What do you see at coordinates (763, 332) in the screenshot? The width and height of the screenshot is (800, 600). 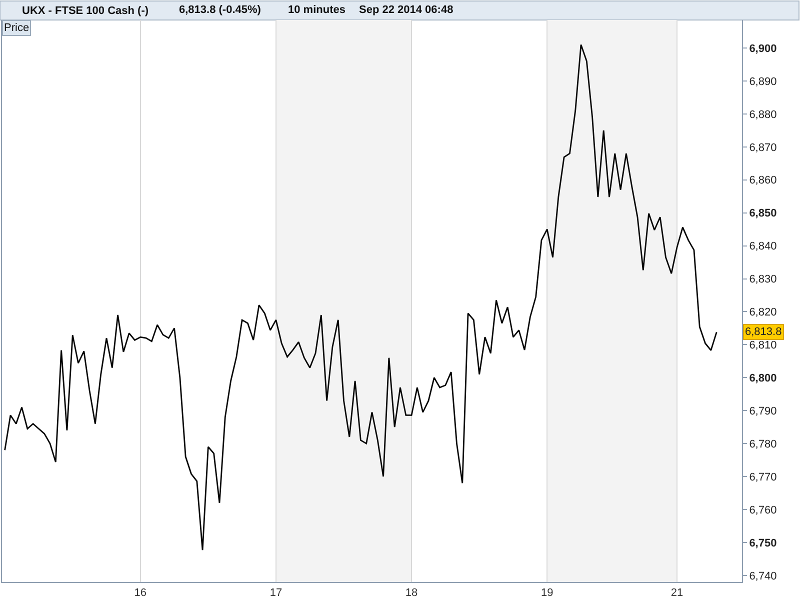 I see `annotation: 6,813.8` at bounding box center [763, 332].